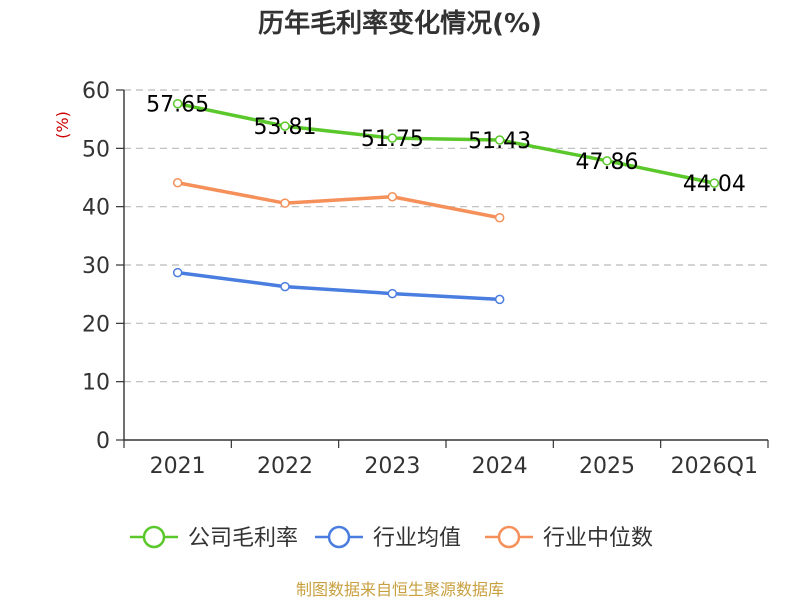 The width and height of the screenshot is (800, 600). Describe the element at coordinates (178, 466) in the screenshot. I see `x-tick-label: 2021` at that location.